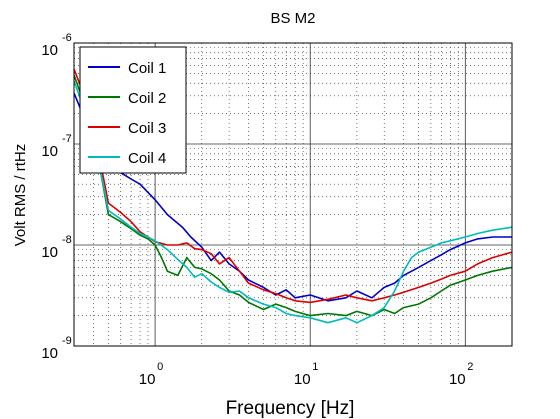  Describe the element at coordinates (147, 158) in the screenshot. I see `legend-label-coil-4: Coil 4` at that location.